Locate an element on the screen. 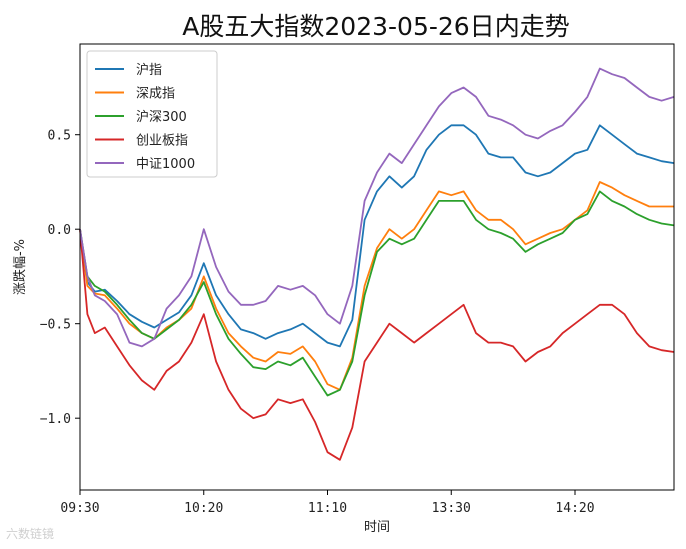 This screenshot has width=686, height=549. legend-label-3: 创业板指 is located at coordinates (162, 141).